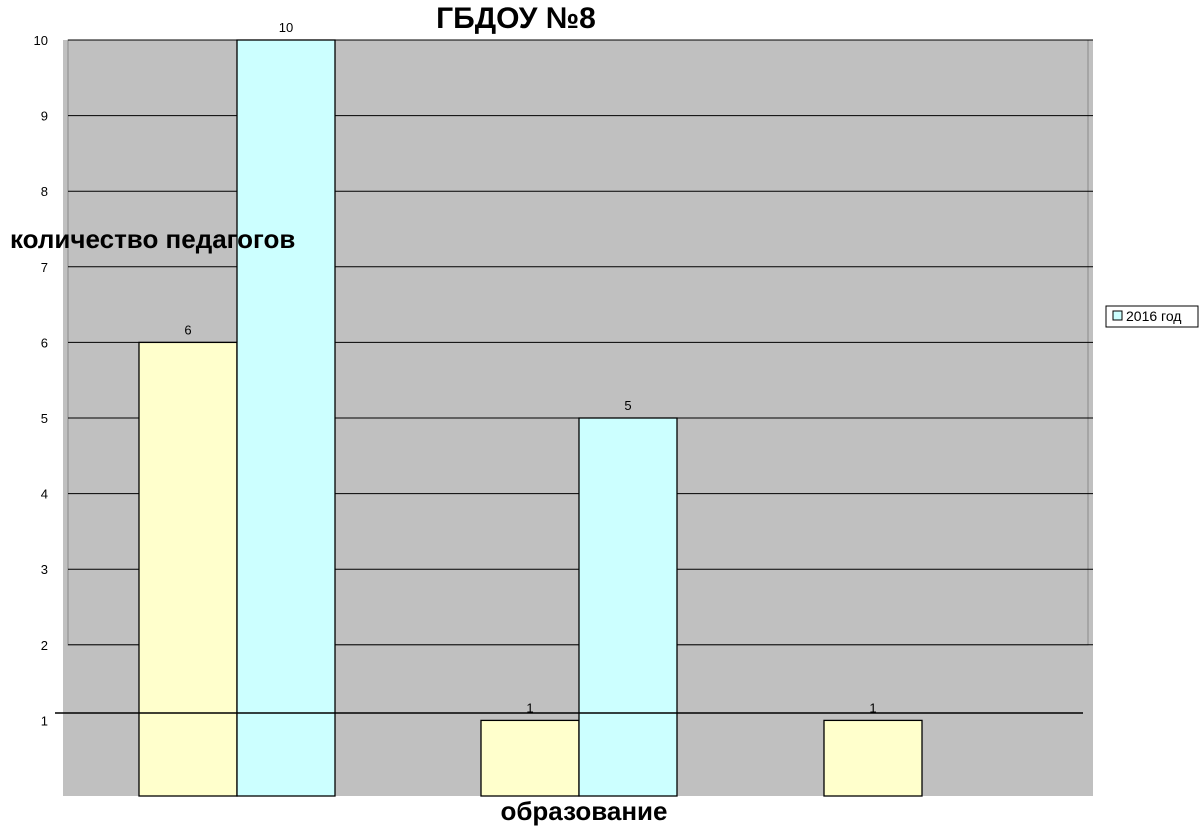 Image resolution: width=1201 pixels, height=832 pixels. What do you see at coordinates (516, 18) in the screenshot?
I see `chart-title: ГБДОУ №8` at bounding box center [516, 18].